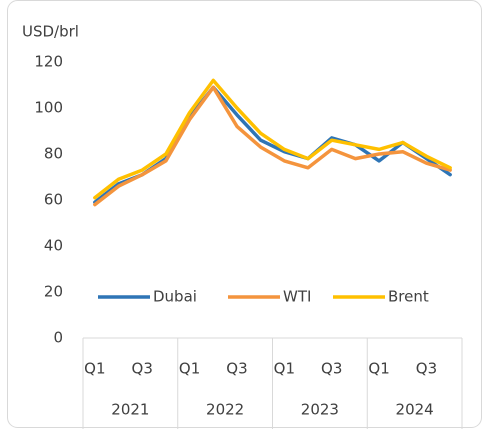 The height and width of the screenshot is (429, 483). What do you see at coordinates (53, 154) in the screenshot?
I see `y-tick-label: 80` at bounding box center [53, 154].